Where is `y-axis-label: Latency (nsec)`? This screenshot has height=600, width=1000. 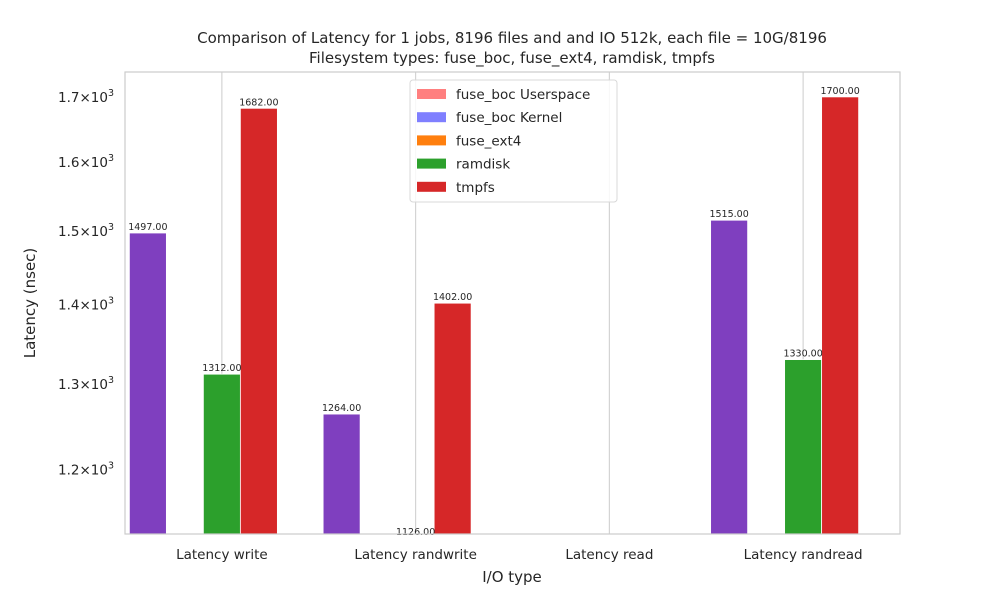 y-axis-label: Latency (nsec) is located at coordinates (30, 303).